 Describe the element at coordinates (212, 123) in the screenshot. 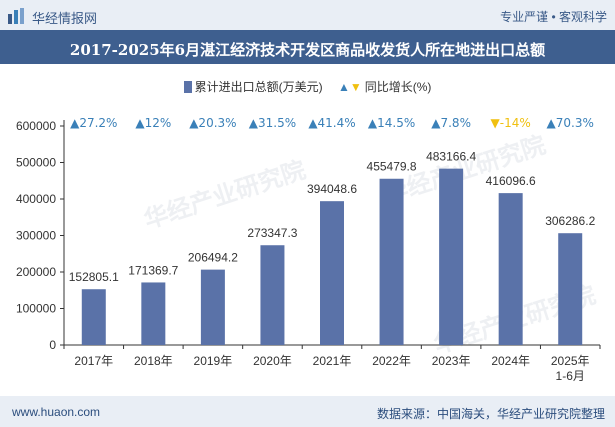

I see `growth-rate-label: ▲20.3%` at that location.